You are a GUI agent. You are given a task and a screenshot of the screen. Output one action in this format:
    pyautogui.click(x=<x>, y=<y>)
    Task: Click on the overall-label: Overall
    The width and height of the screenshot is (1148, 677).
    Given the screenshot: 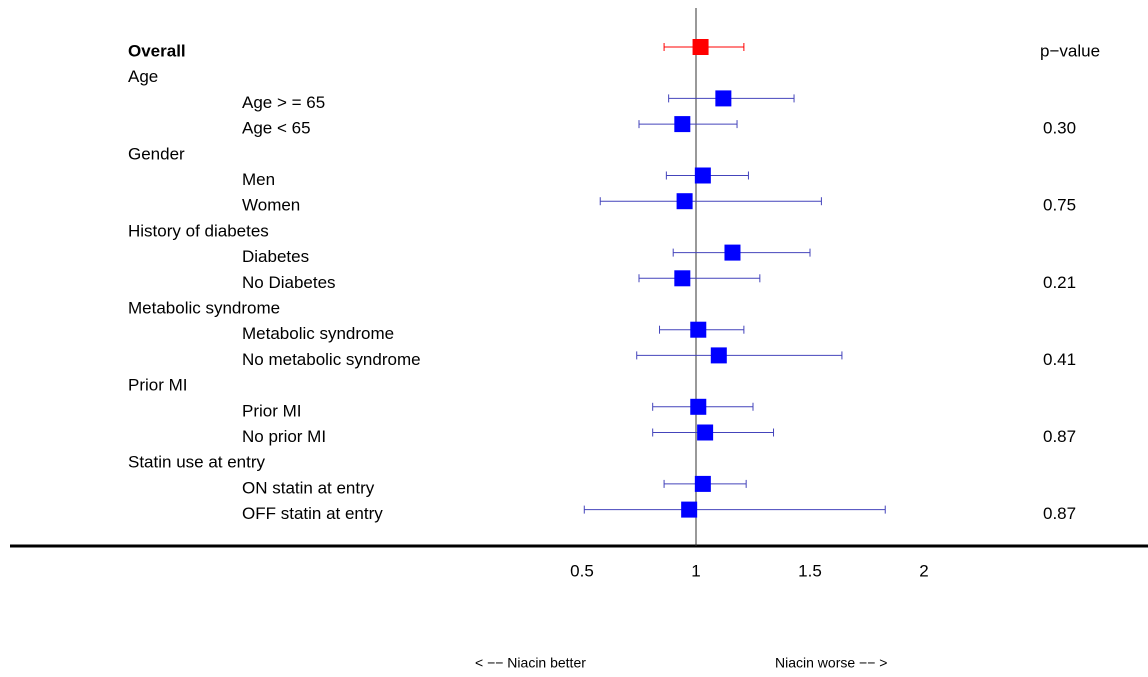 What is the action you would take?
    pyautogui.click(x=157, y=50)
    